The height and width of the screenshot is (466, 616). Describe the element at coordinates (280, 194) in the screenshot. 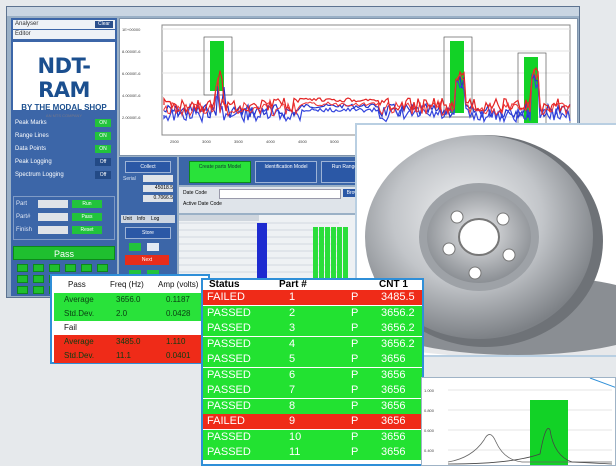

I see `date-code-input` at that location.